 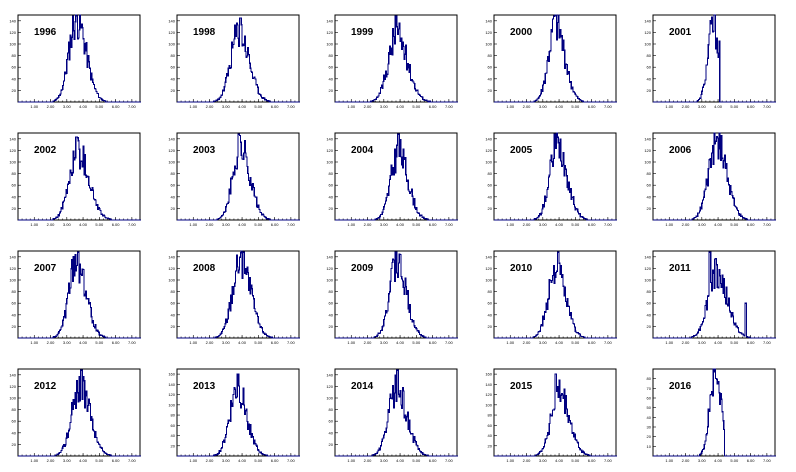 What do you see at coordinates (521, 32) in the screenshot?
I see `panel-year-label: 2000` at bounding box center [521, 32].